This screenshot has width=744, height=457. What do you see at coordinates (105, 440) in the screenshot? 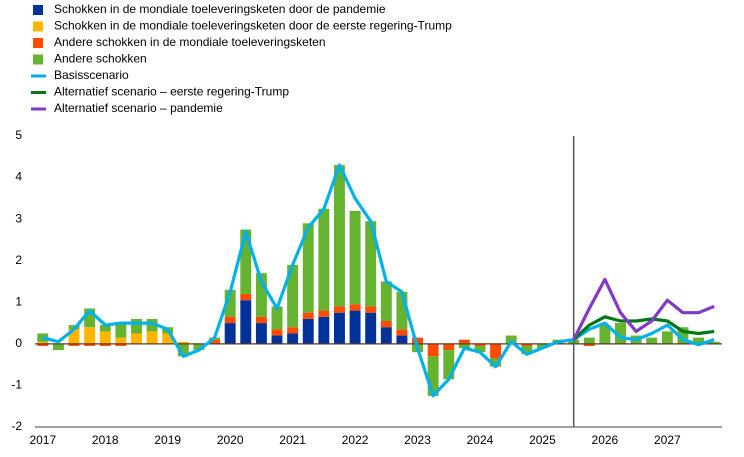
I see `x-tick-label: 2018` at bounding box center [105, 440].